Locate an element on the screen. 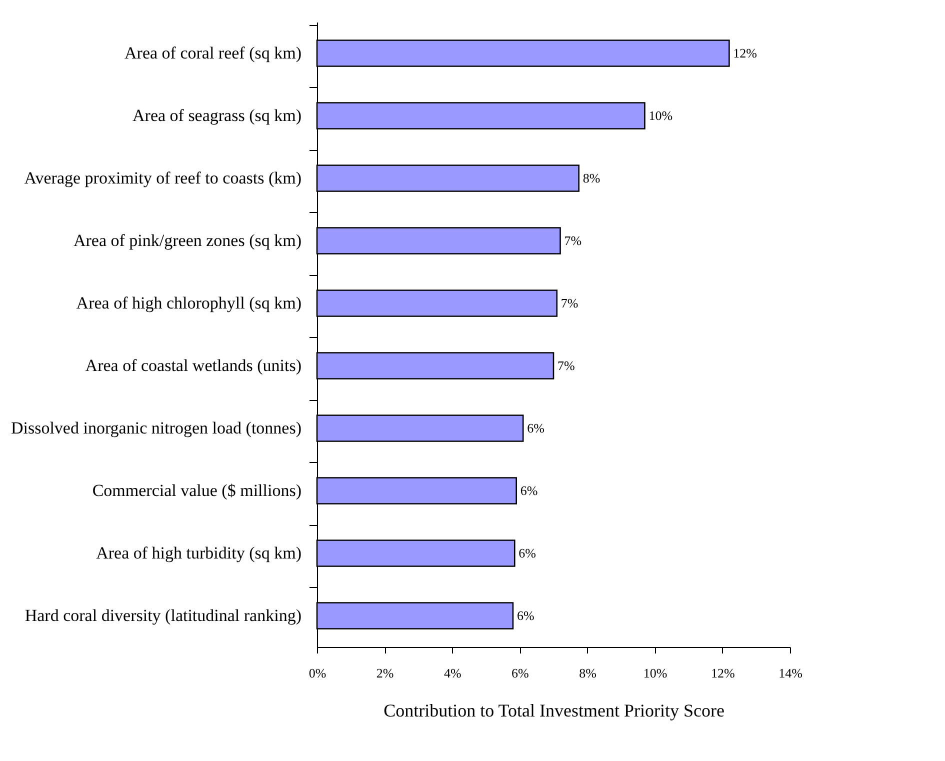 The height and width of the screenshot is (761, 945). x-tick-label: 2% is located at coordinates (385, 673).